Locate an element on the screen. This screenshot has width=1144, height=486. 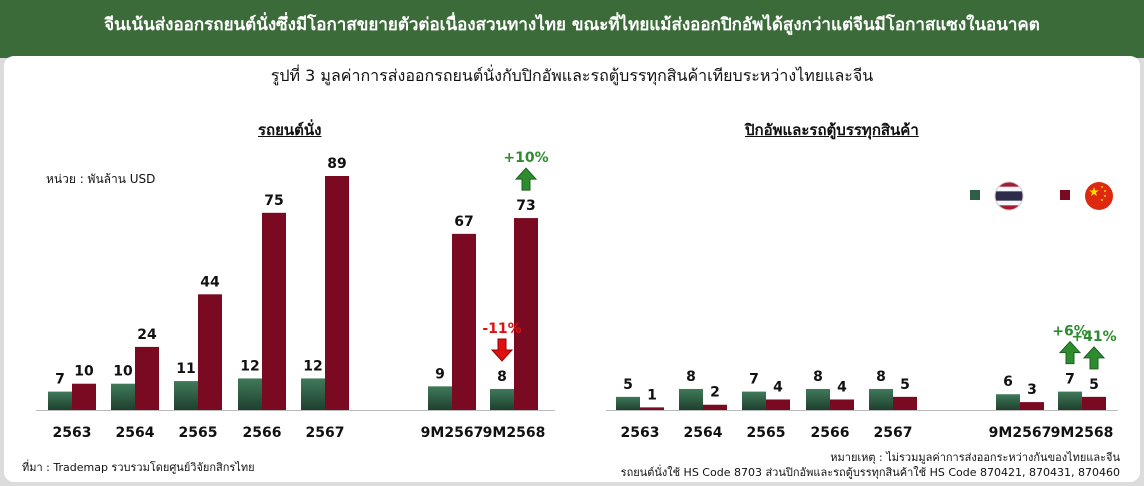
data-label: 3 is located at coordinates (1032, 390).